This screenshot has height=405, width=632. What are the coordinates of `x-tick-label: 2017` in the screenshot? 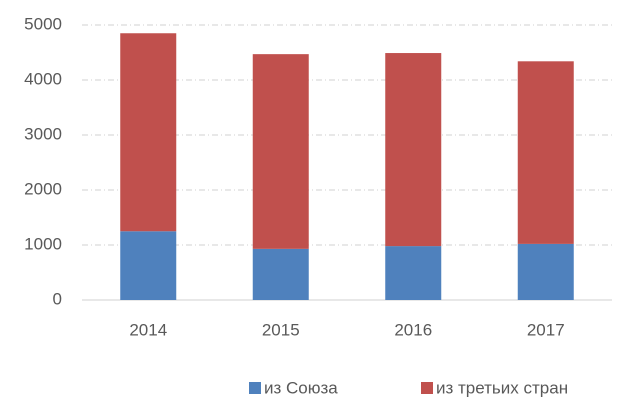 It's located at (546, 329).